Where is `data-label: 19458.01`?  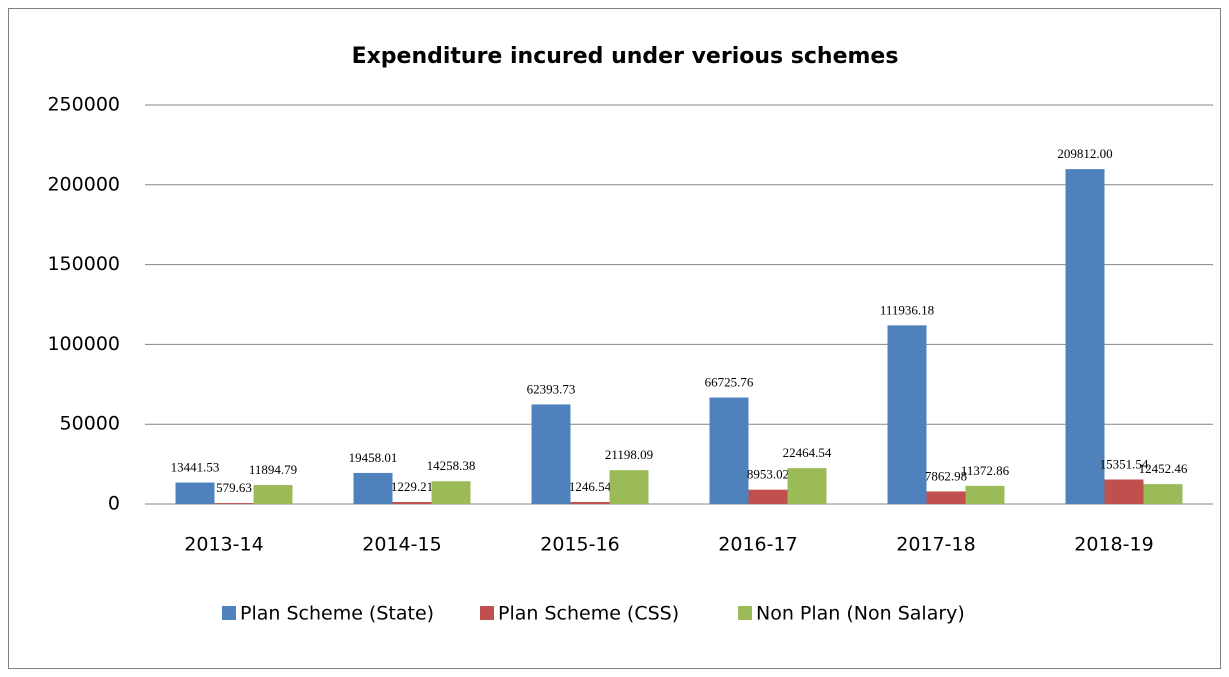 data-label: 19458.01 is located at coordinates (373, 457).